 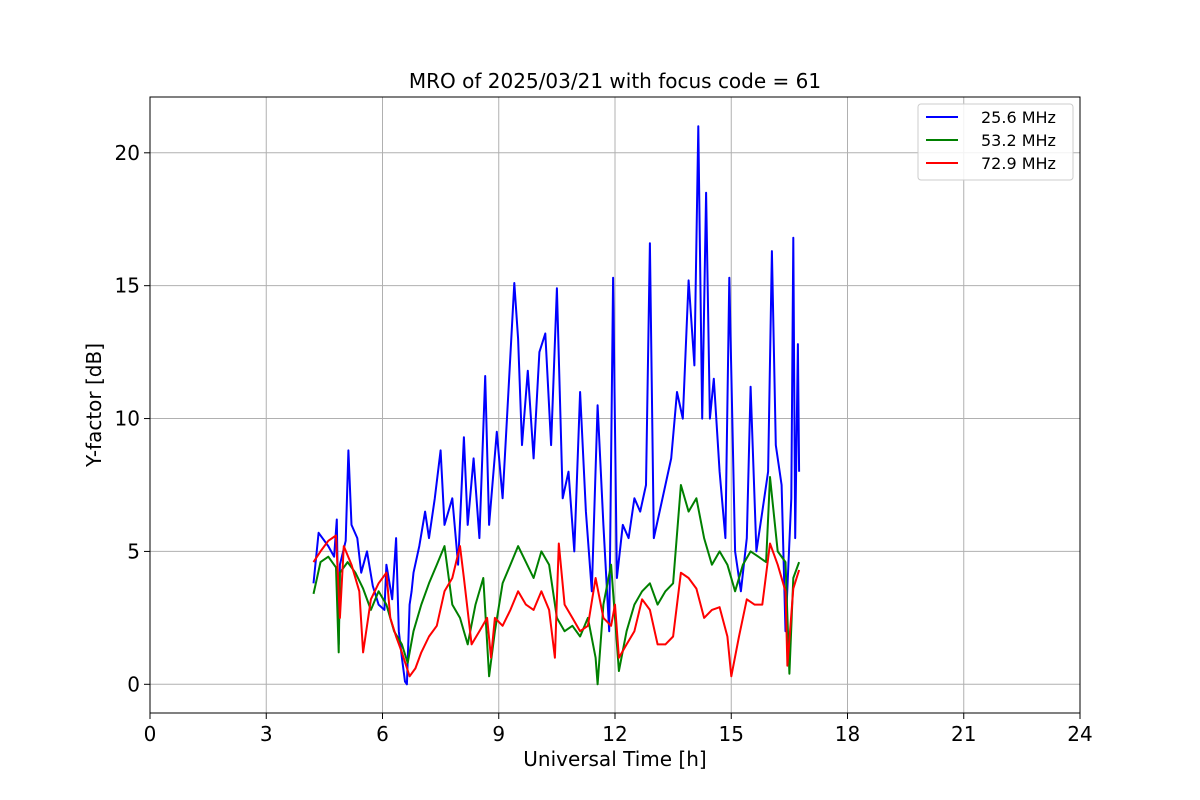 I want to click on legend-box, so click(x=995, y=142).